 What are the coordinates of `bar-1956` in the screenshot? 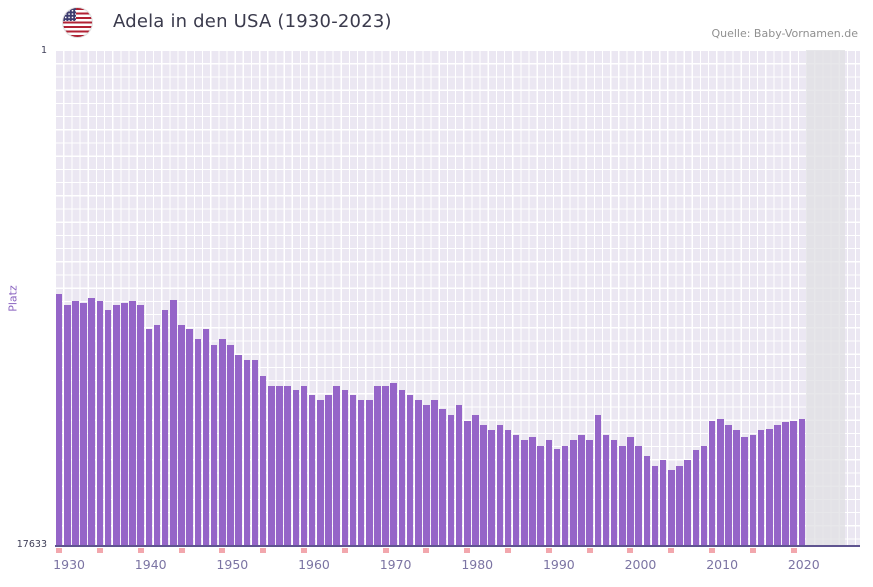 It's located at (271, 465).